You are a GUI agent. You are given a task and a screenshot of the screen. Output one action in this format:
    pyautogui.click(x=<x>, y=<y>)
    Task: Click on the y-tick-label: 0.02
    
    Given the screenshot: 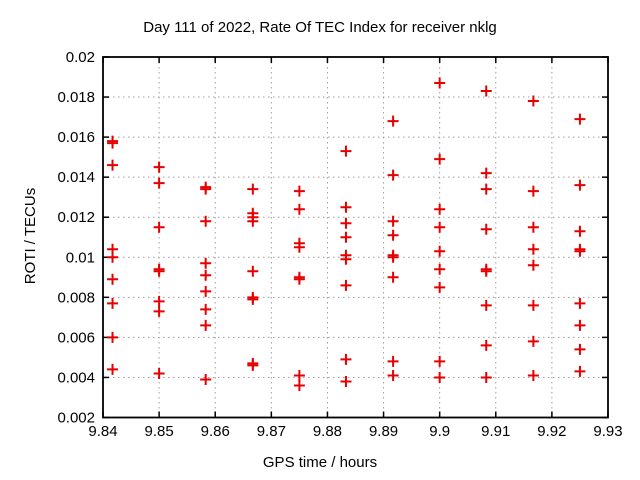 What is the action you would take?
    pyautogui.click(x=80, y=57)
    